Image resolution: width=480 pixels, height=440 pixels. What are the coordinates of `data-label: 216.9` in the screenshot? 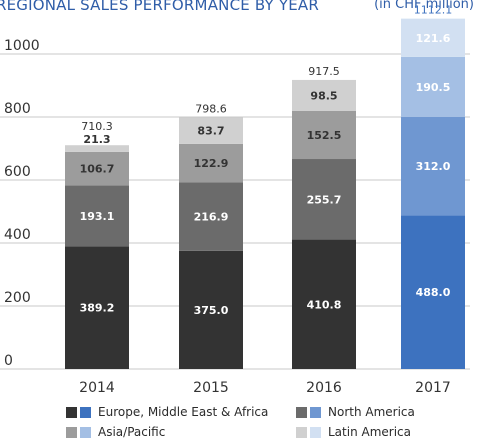 It's located at (211, 217).